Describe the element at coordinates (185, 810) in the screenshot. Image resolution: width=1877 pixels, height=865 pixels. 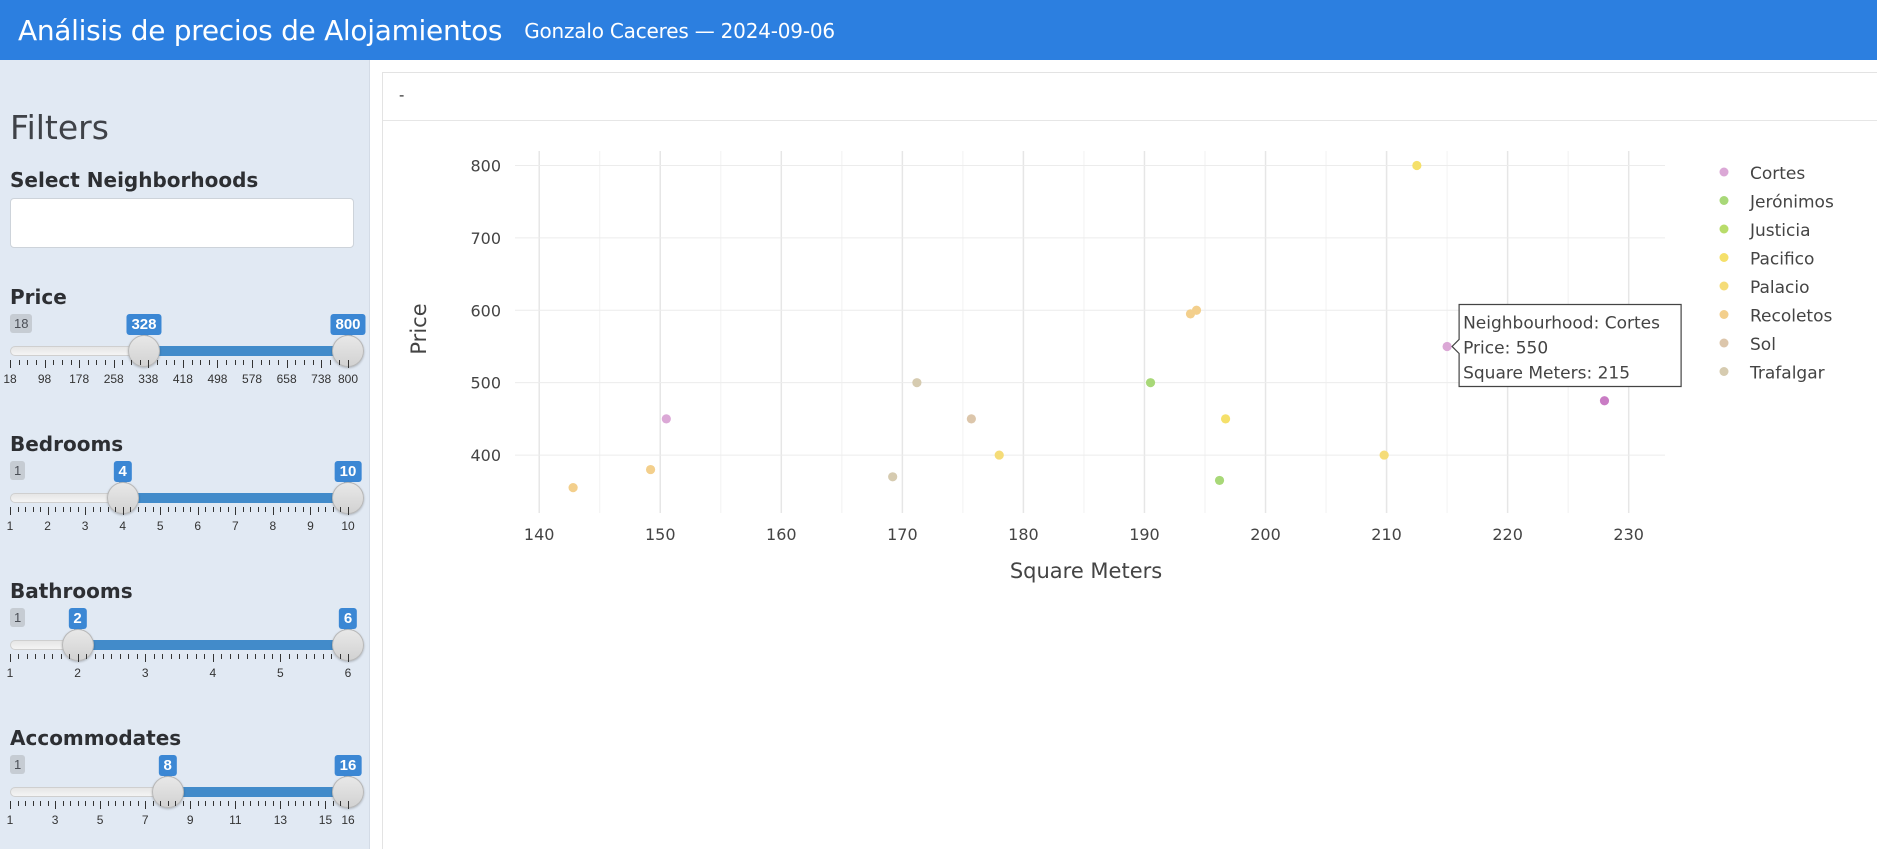
I see `accommodates-slider: 1 8 16 1 3 5 7 9 11 13 15 16` at that location.